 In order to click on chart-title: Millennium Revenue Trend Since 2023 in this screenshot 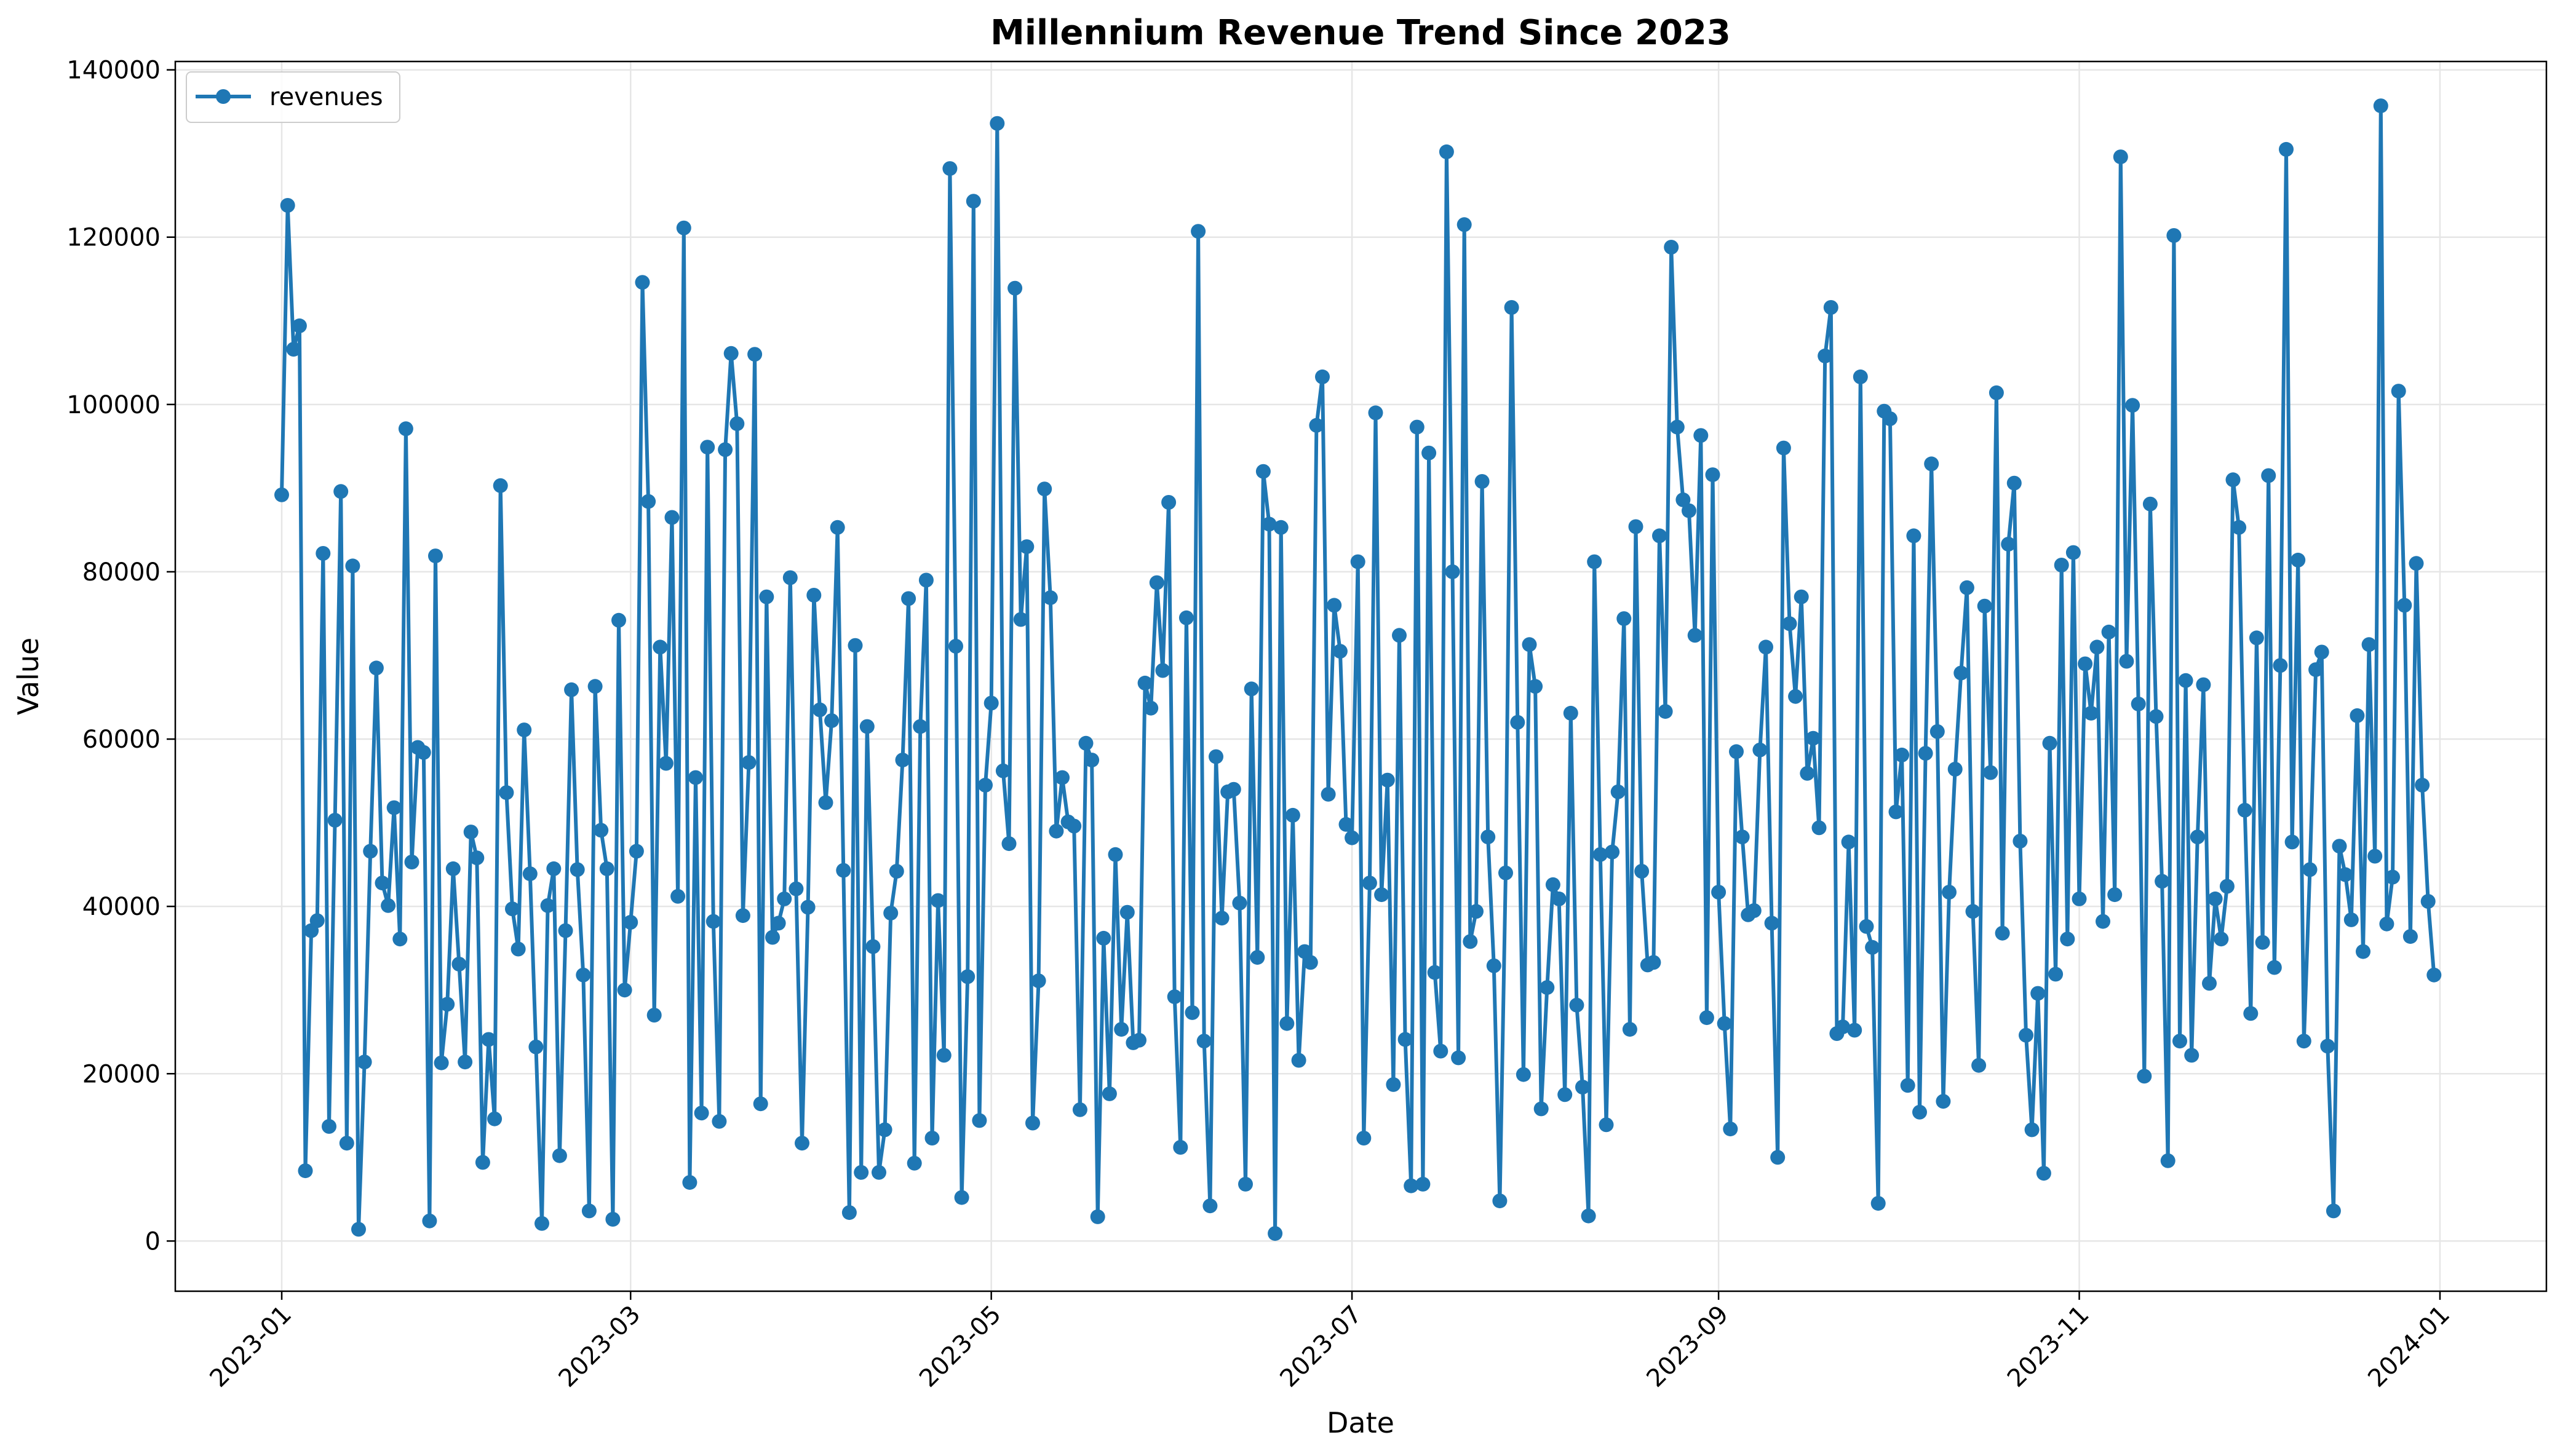, I will do `click(1360, 33)`.